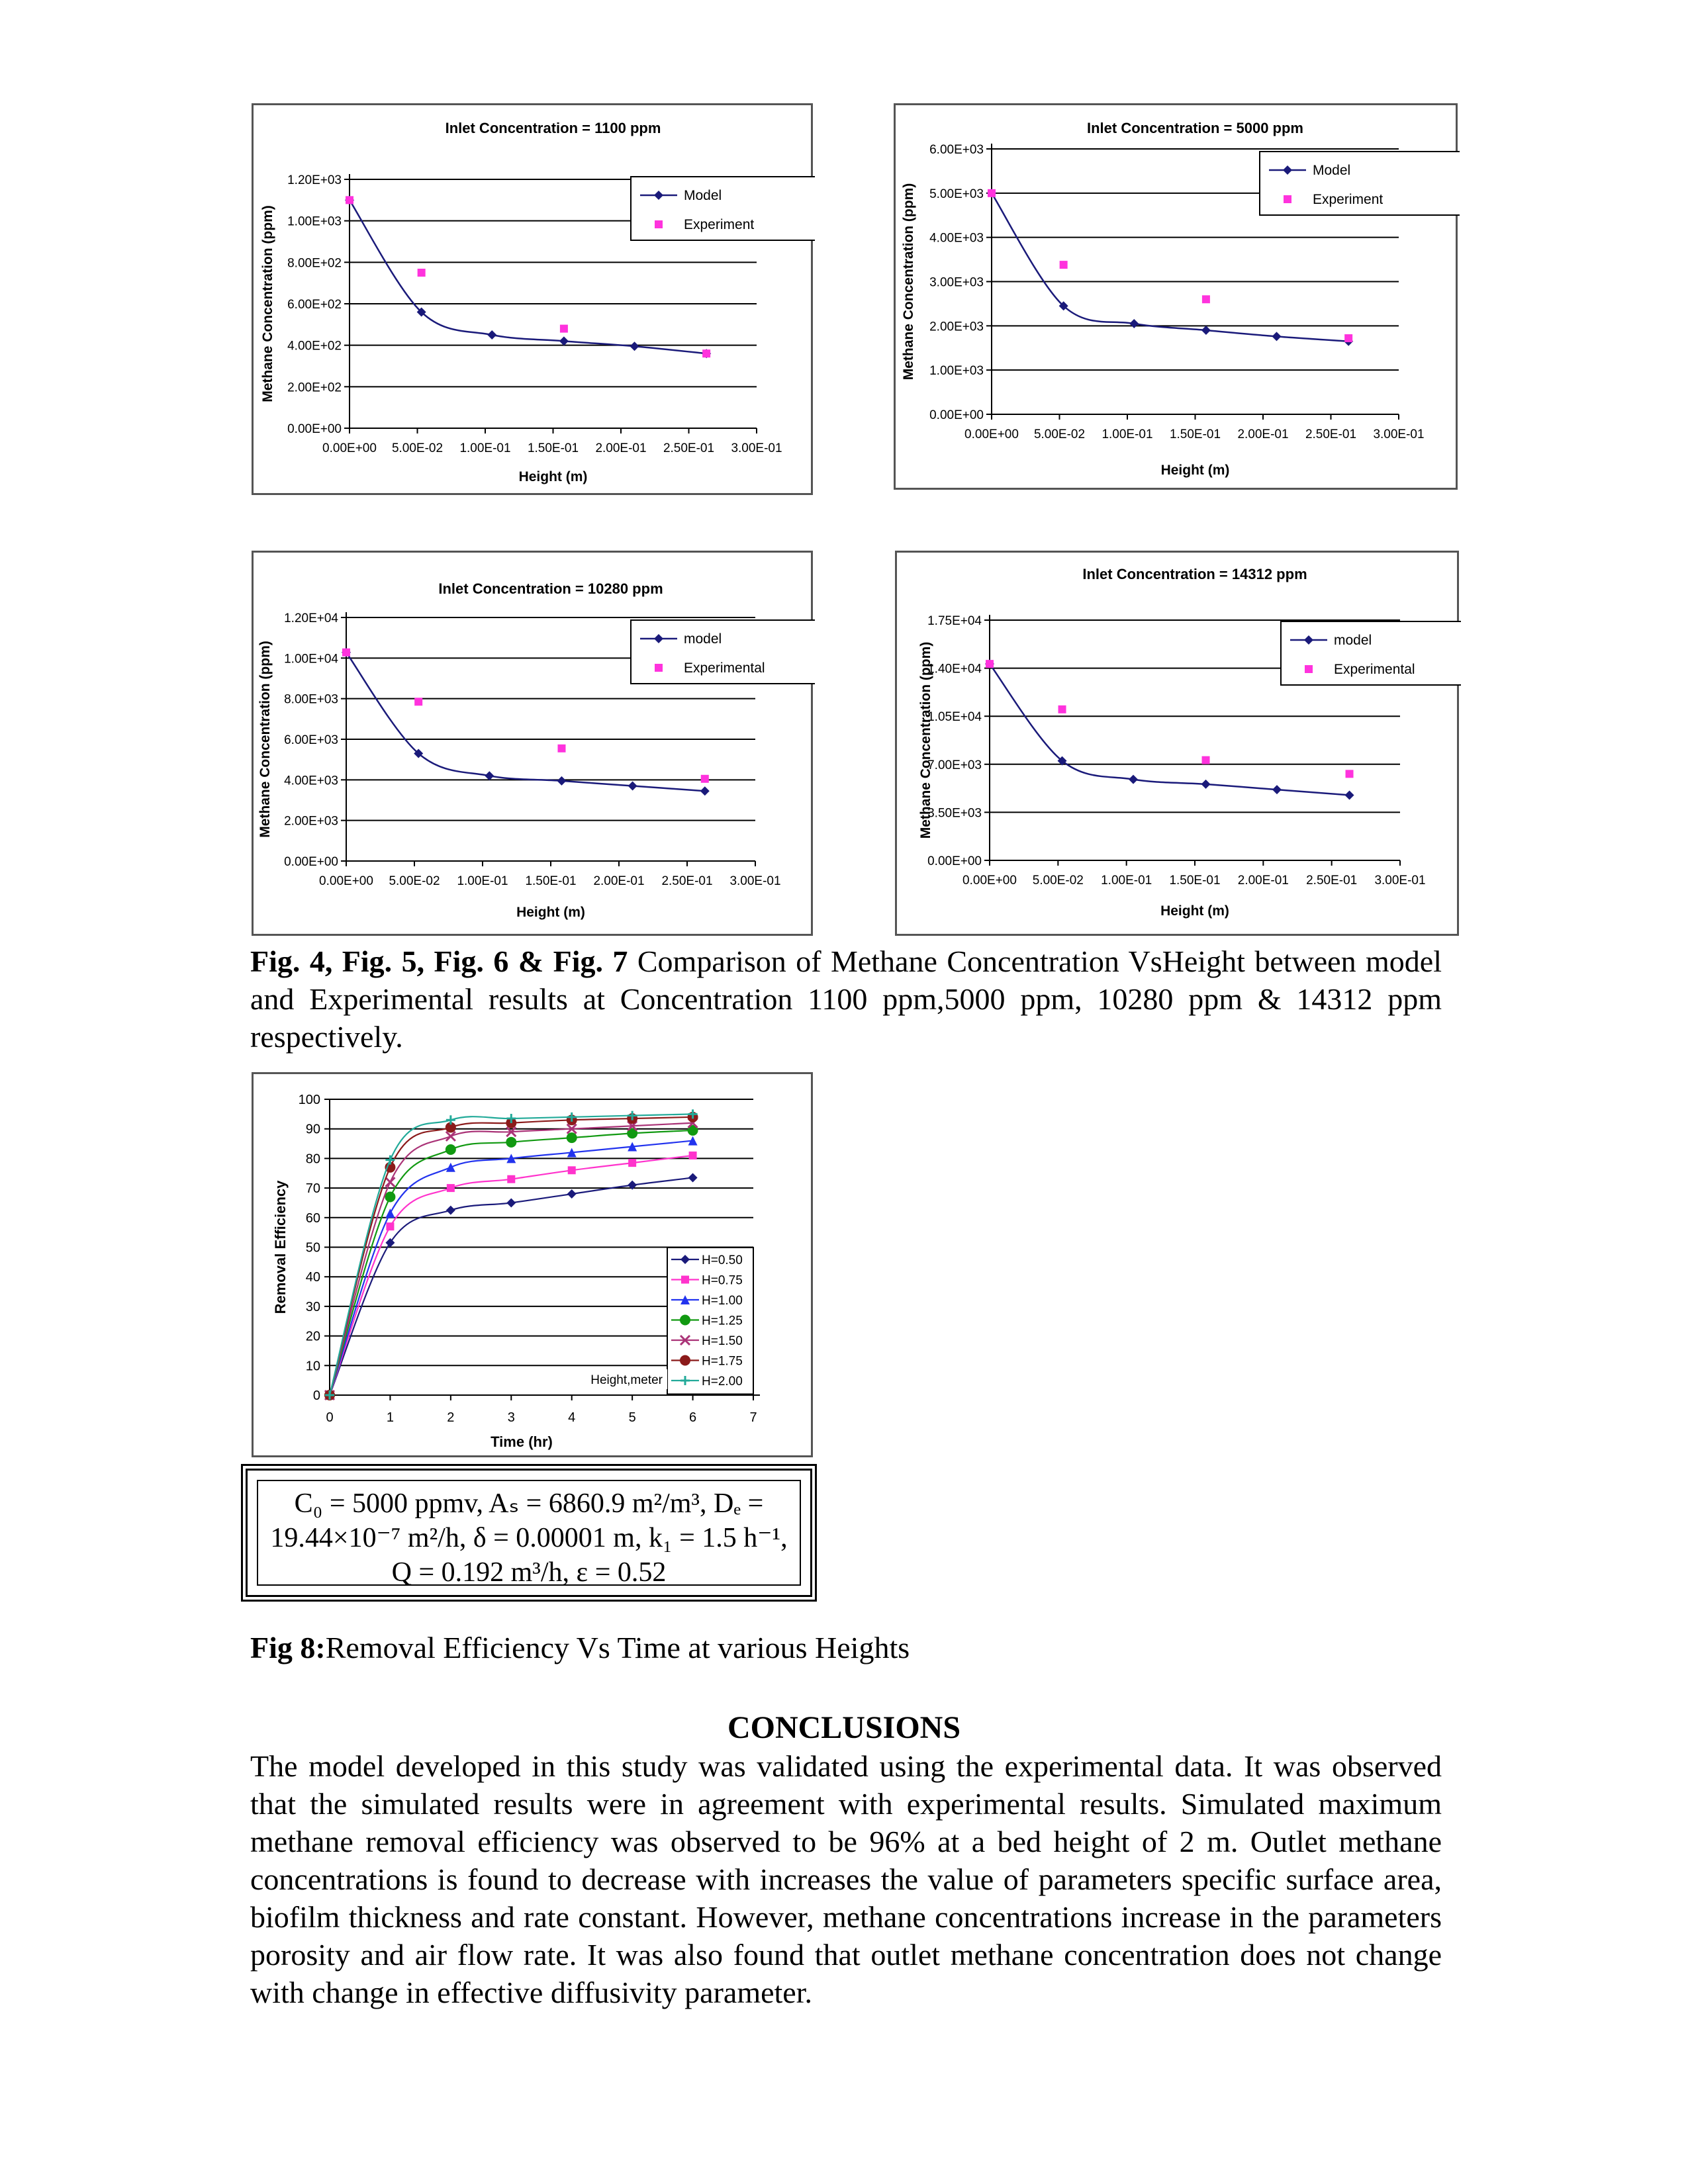 Image resolution: width=1688 pixels, height=2184 pixels. What do you see at coordinates (313, 1129) in the screenshot?
I see `y-tick-label: 90` at bounding box center [313, 1129].